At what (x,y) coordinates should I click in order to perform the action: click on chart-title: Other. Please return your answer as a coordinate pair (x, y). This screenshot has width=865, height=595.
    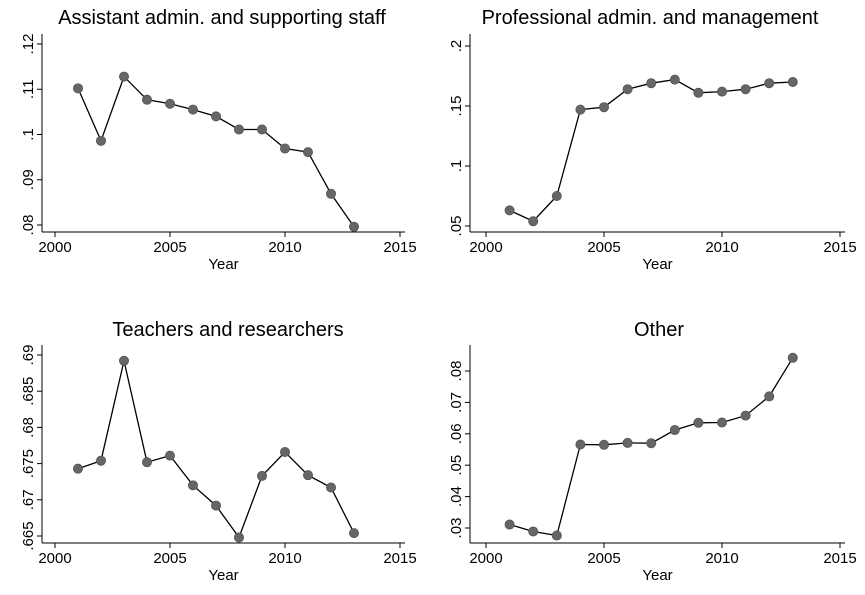
    Looking at the image, I should click on (659, 330).